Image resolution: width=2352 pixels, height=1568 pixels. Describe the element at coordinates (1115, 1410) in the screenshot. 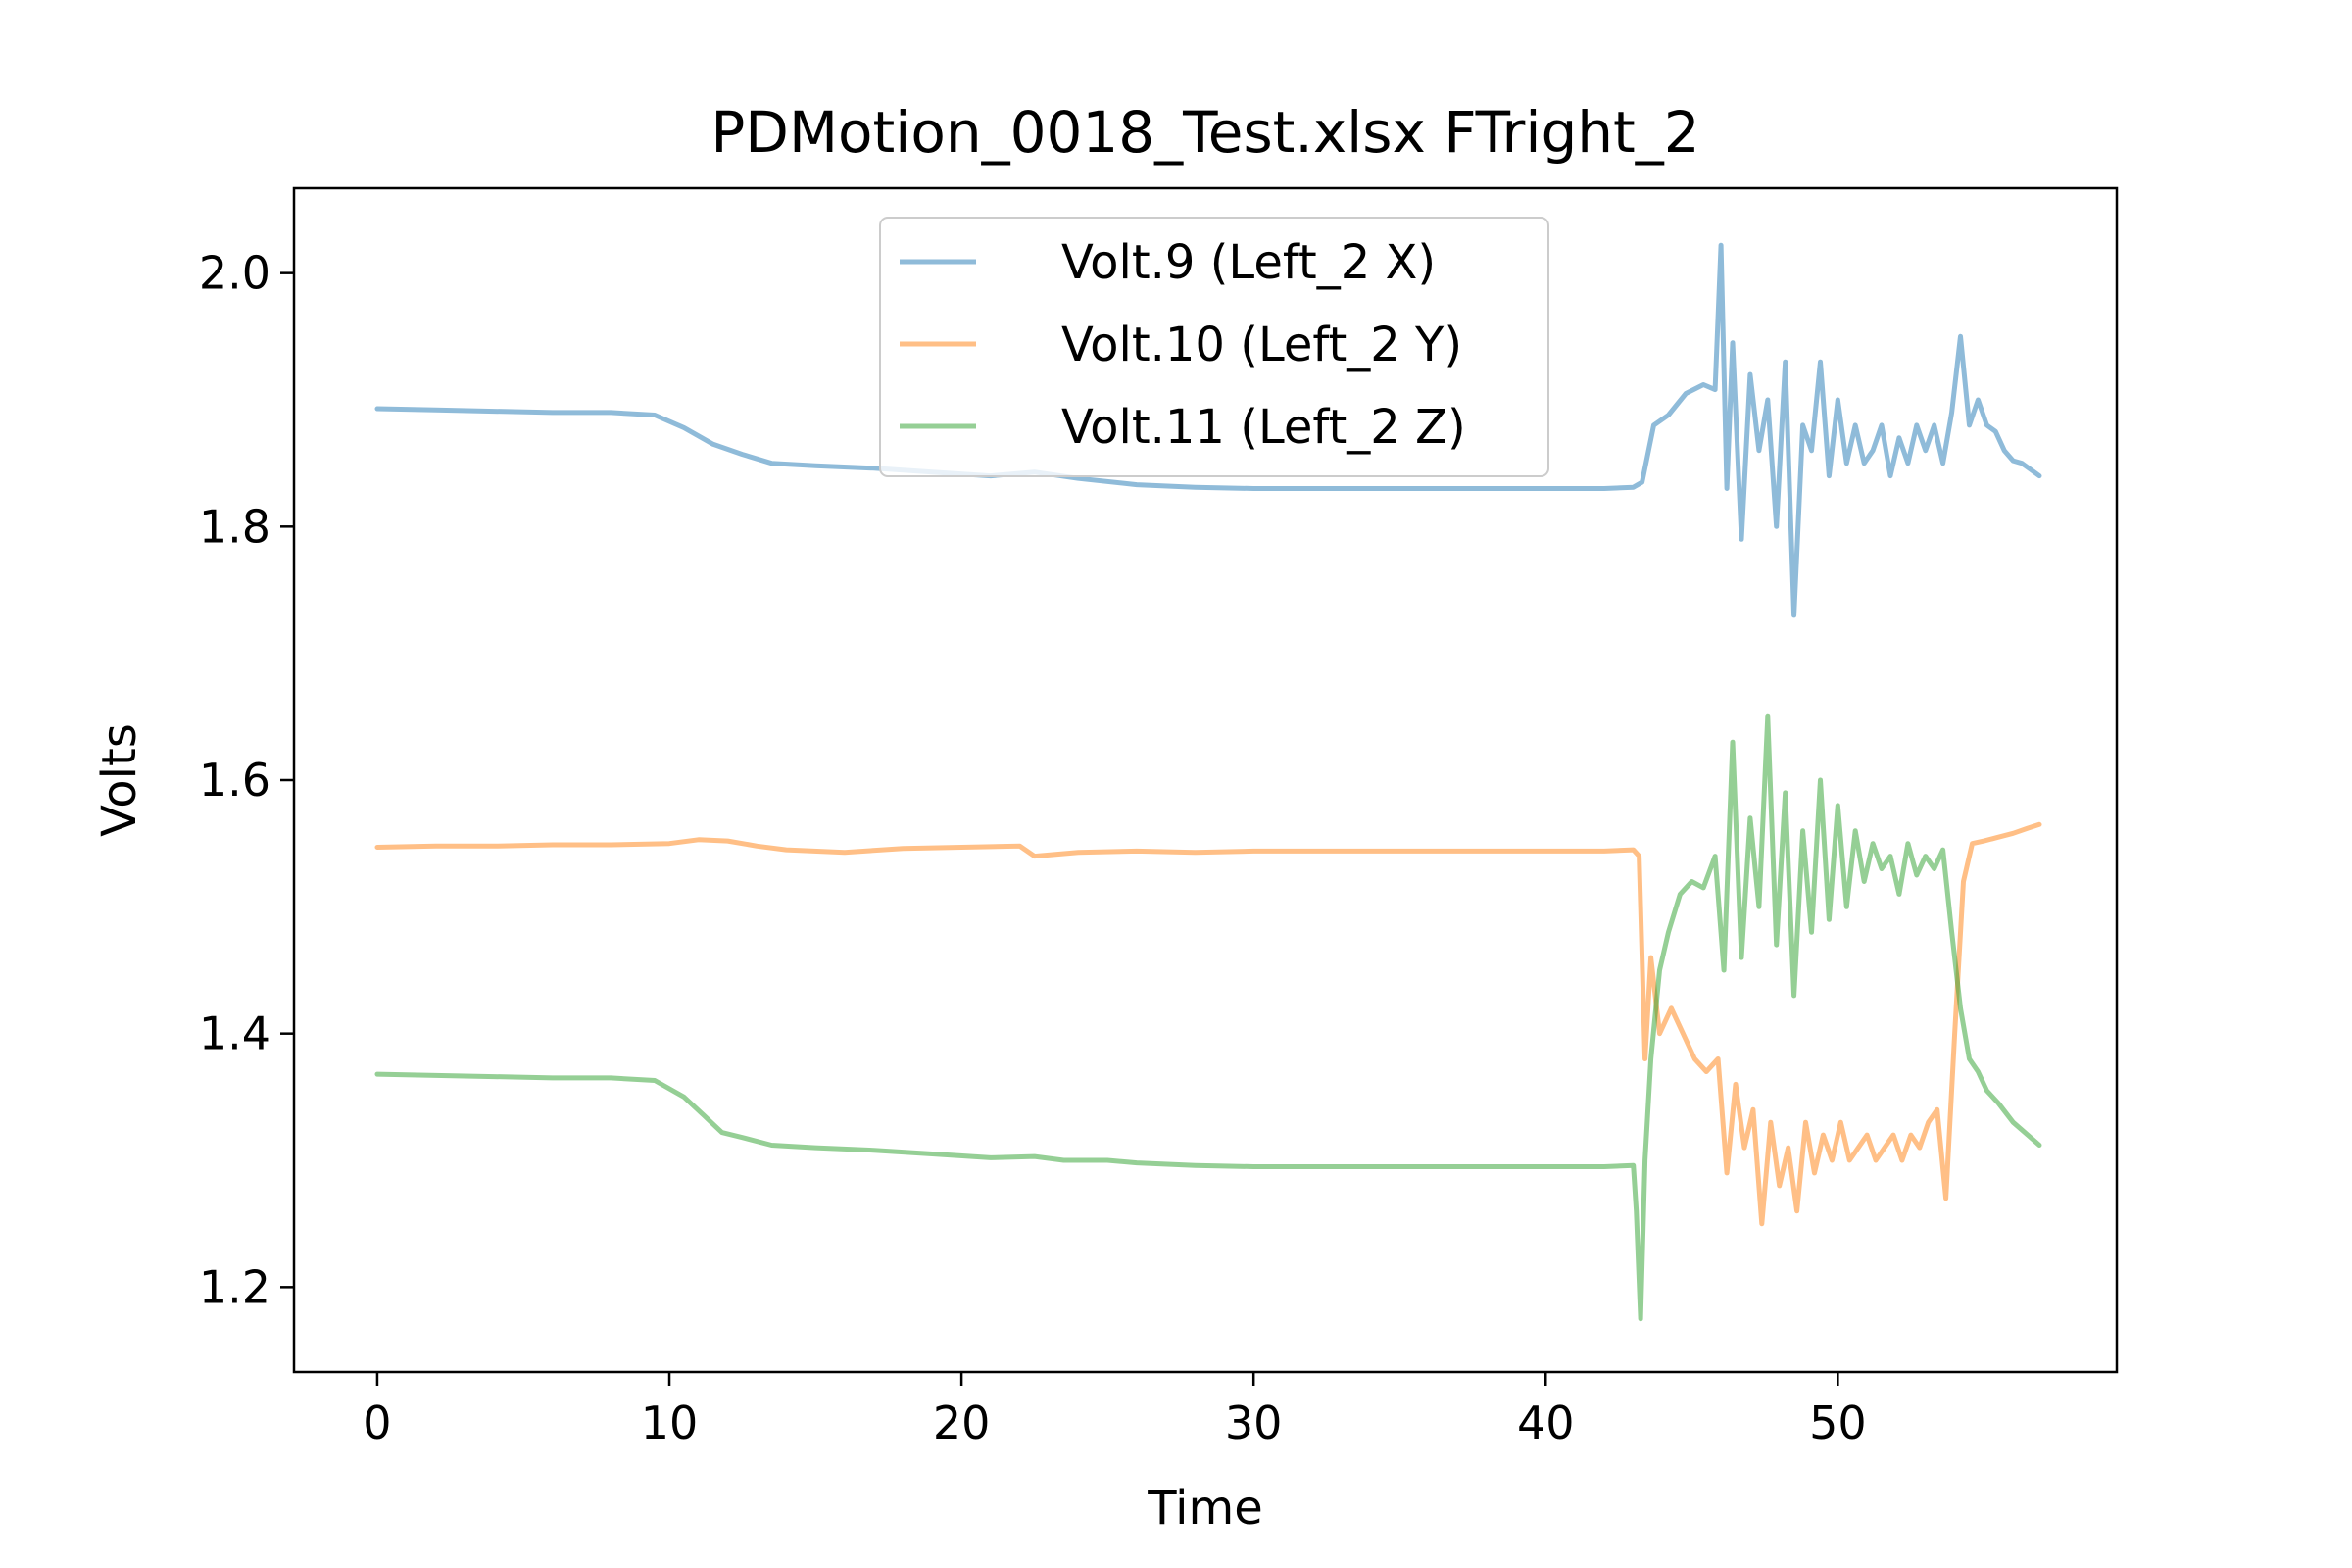

I see `x-axis-ticks: 0 10 20 30 40 50` at that location.